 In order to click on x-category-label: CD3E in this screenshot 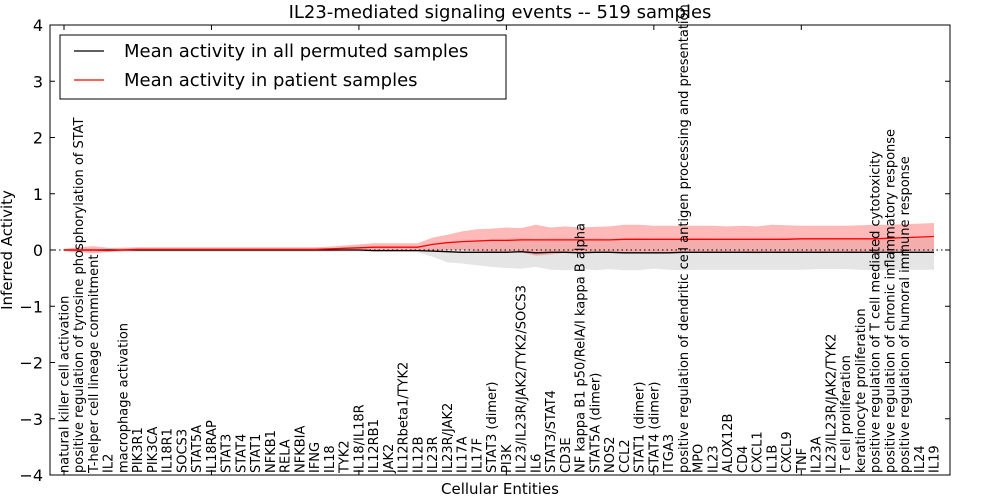, I will do `click(566, 455)`.